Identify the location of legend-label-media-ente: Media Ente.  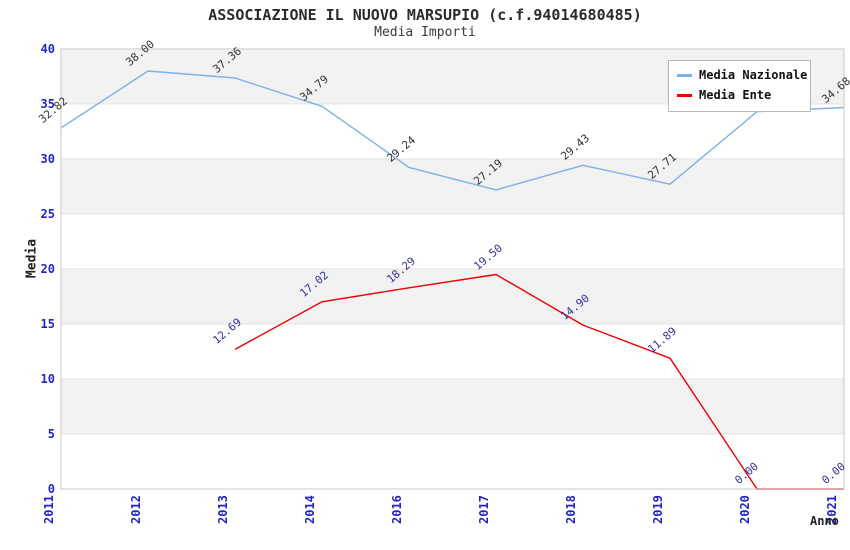
(735, 95).